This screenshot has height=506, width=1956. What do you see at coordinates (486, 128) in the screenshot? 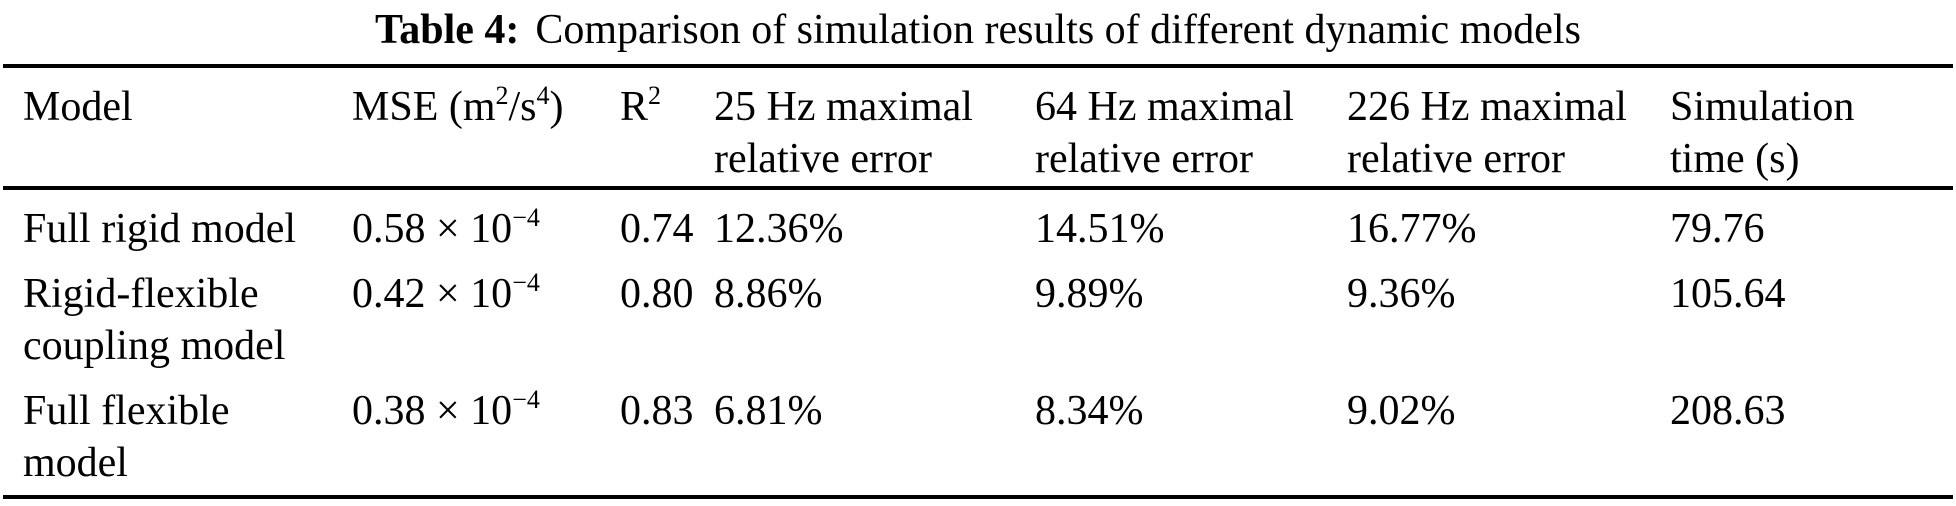
I see `column-header-mse: MSE (m2/s4)` at bounding box center [486, 128].